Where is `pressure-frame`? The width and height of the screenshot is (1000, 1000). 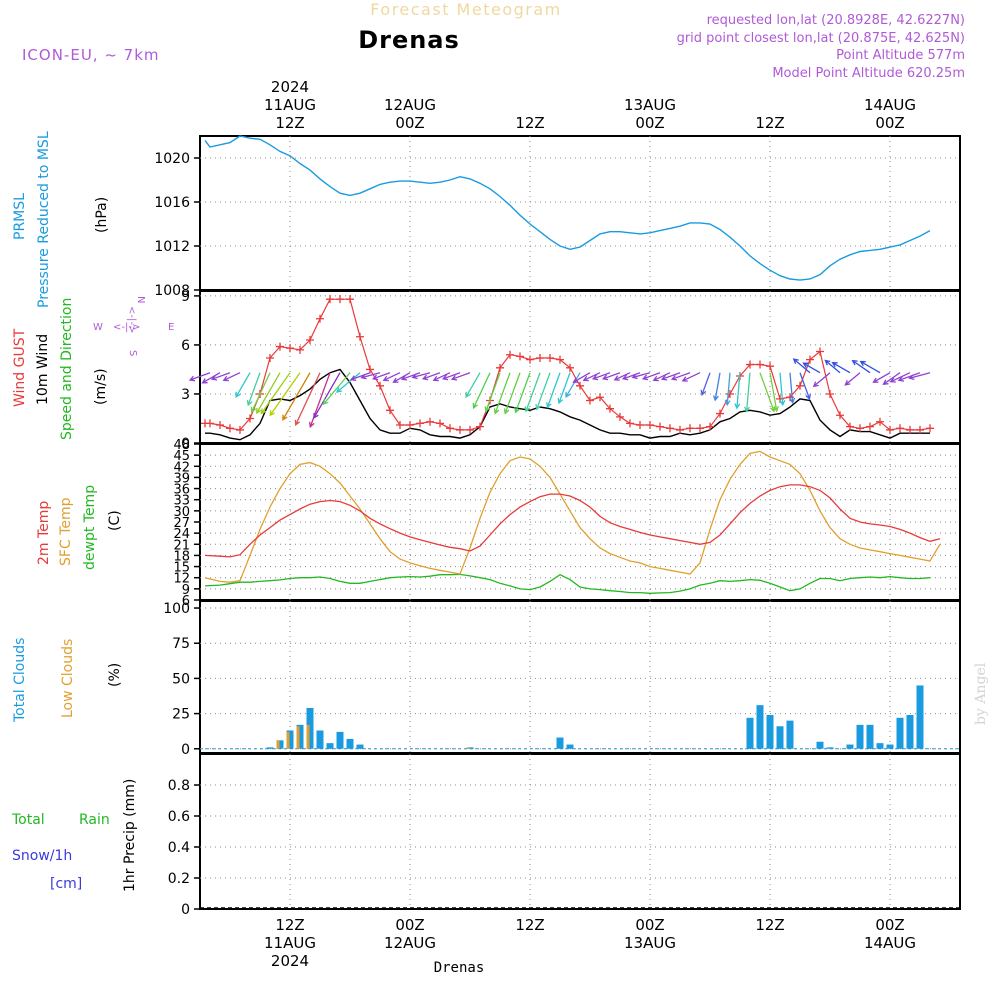
pressure-frame is located at coordinates (580, 213).